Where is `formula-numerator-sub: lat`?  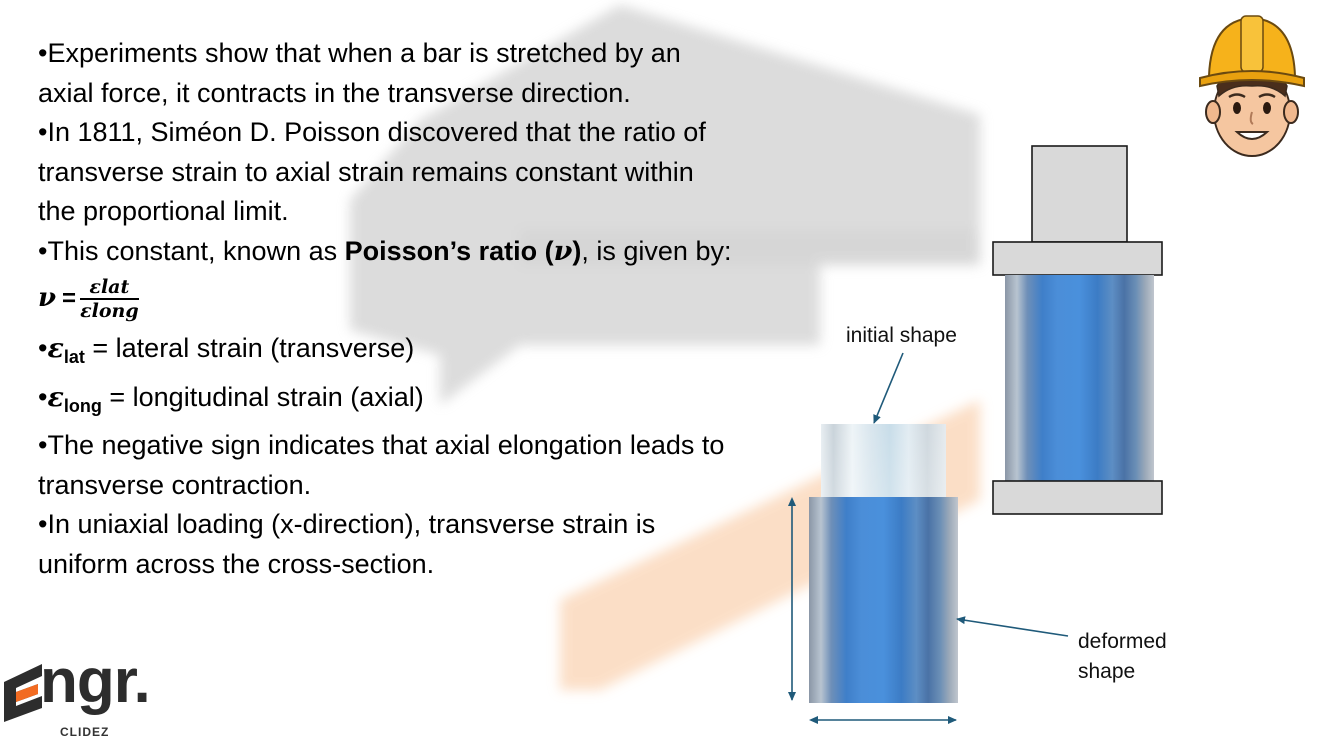
formula-numerator-sub: lat is located at coordinates (115, 287).